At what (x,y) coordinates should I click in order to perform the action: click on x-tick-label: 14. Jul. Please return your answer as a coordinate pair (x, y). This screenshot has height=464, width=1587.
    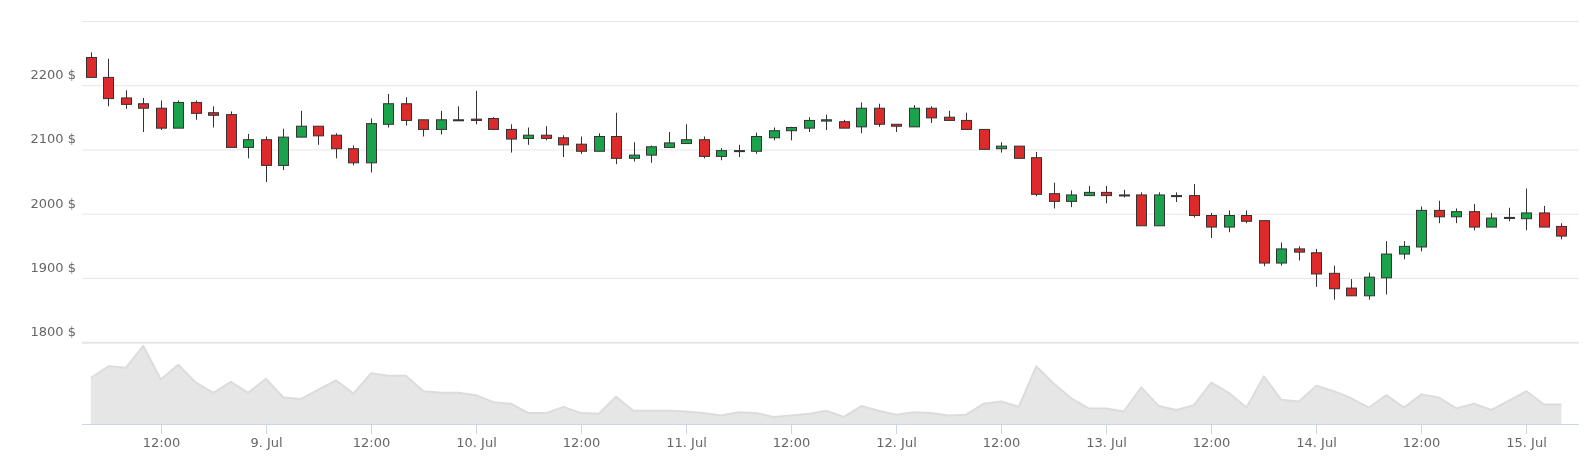
    Looking at the image, I should click on (1316, 442).